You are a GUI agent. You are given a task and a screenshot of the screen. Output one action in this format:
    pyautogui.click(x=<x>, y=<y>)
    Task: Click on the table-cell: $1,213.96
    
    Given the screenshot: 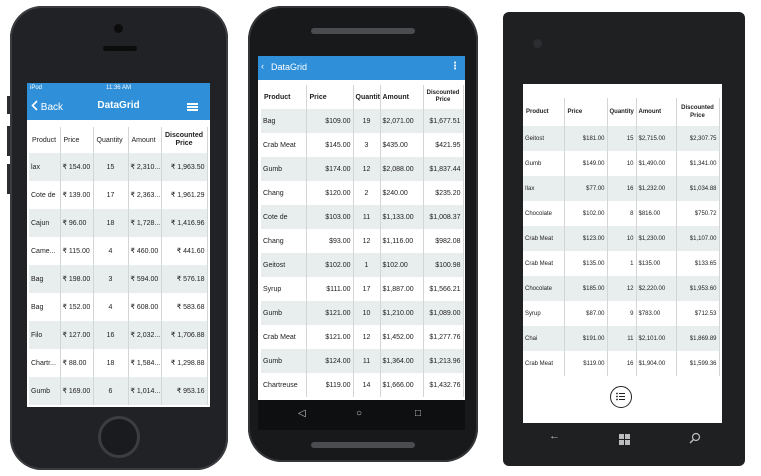 What is the action you would take?
    pyautogui.click(x=443, y=361)
    